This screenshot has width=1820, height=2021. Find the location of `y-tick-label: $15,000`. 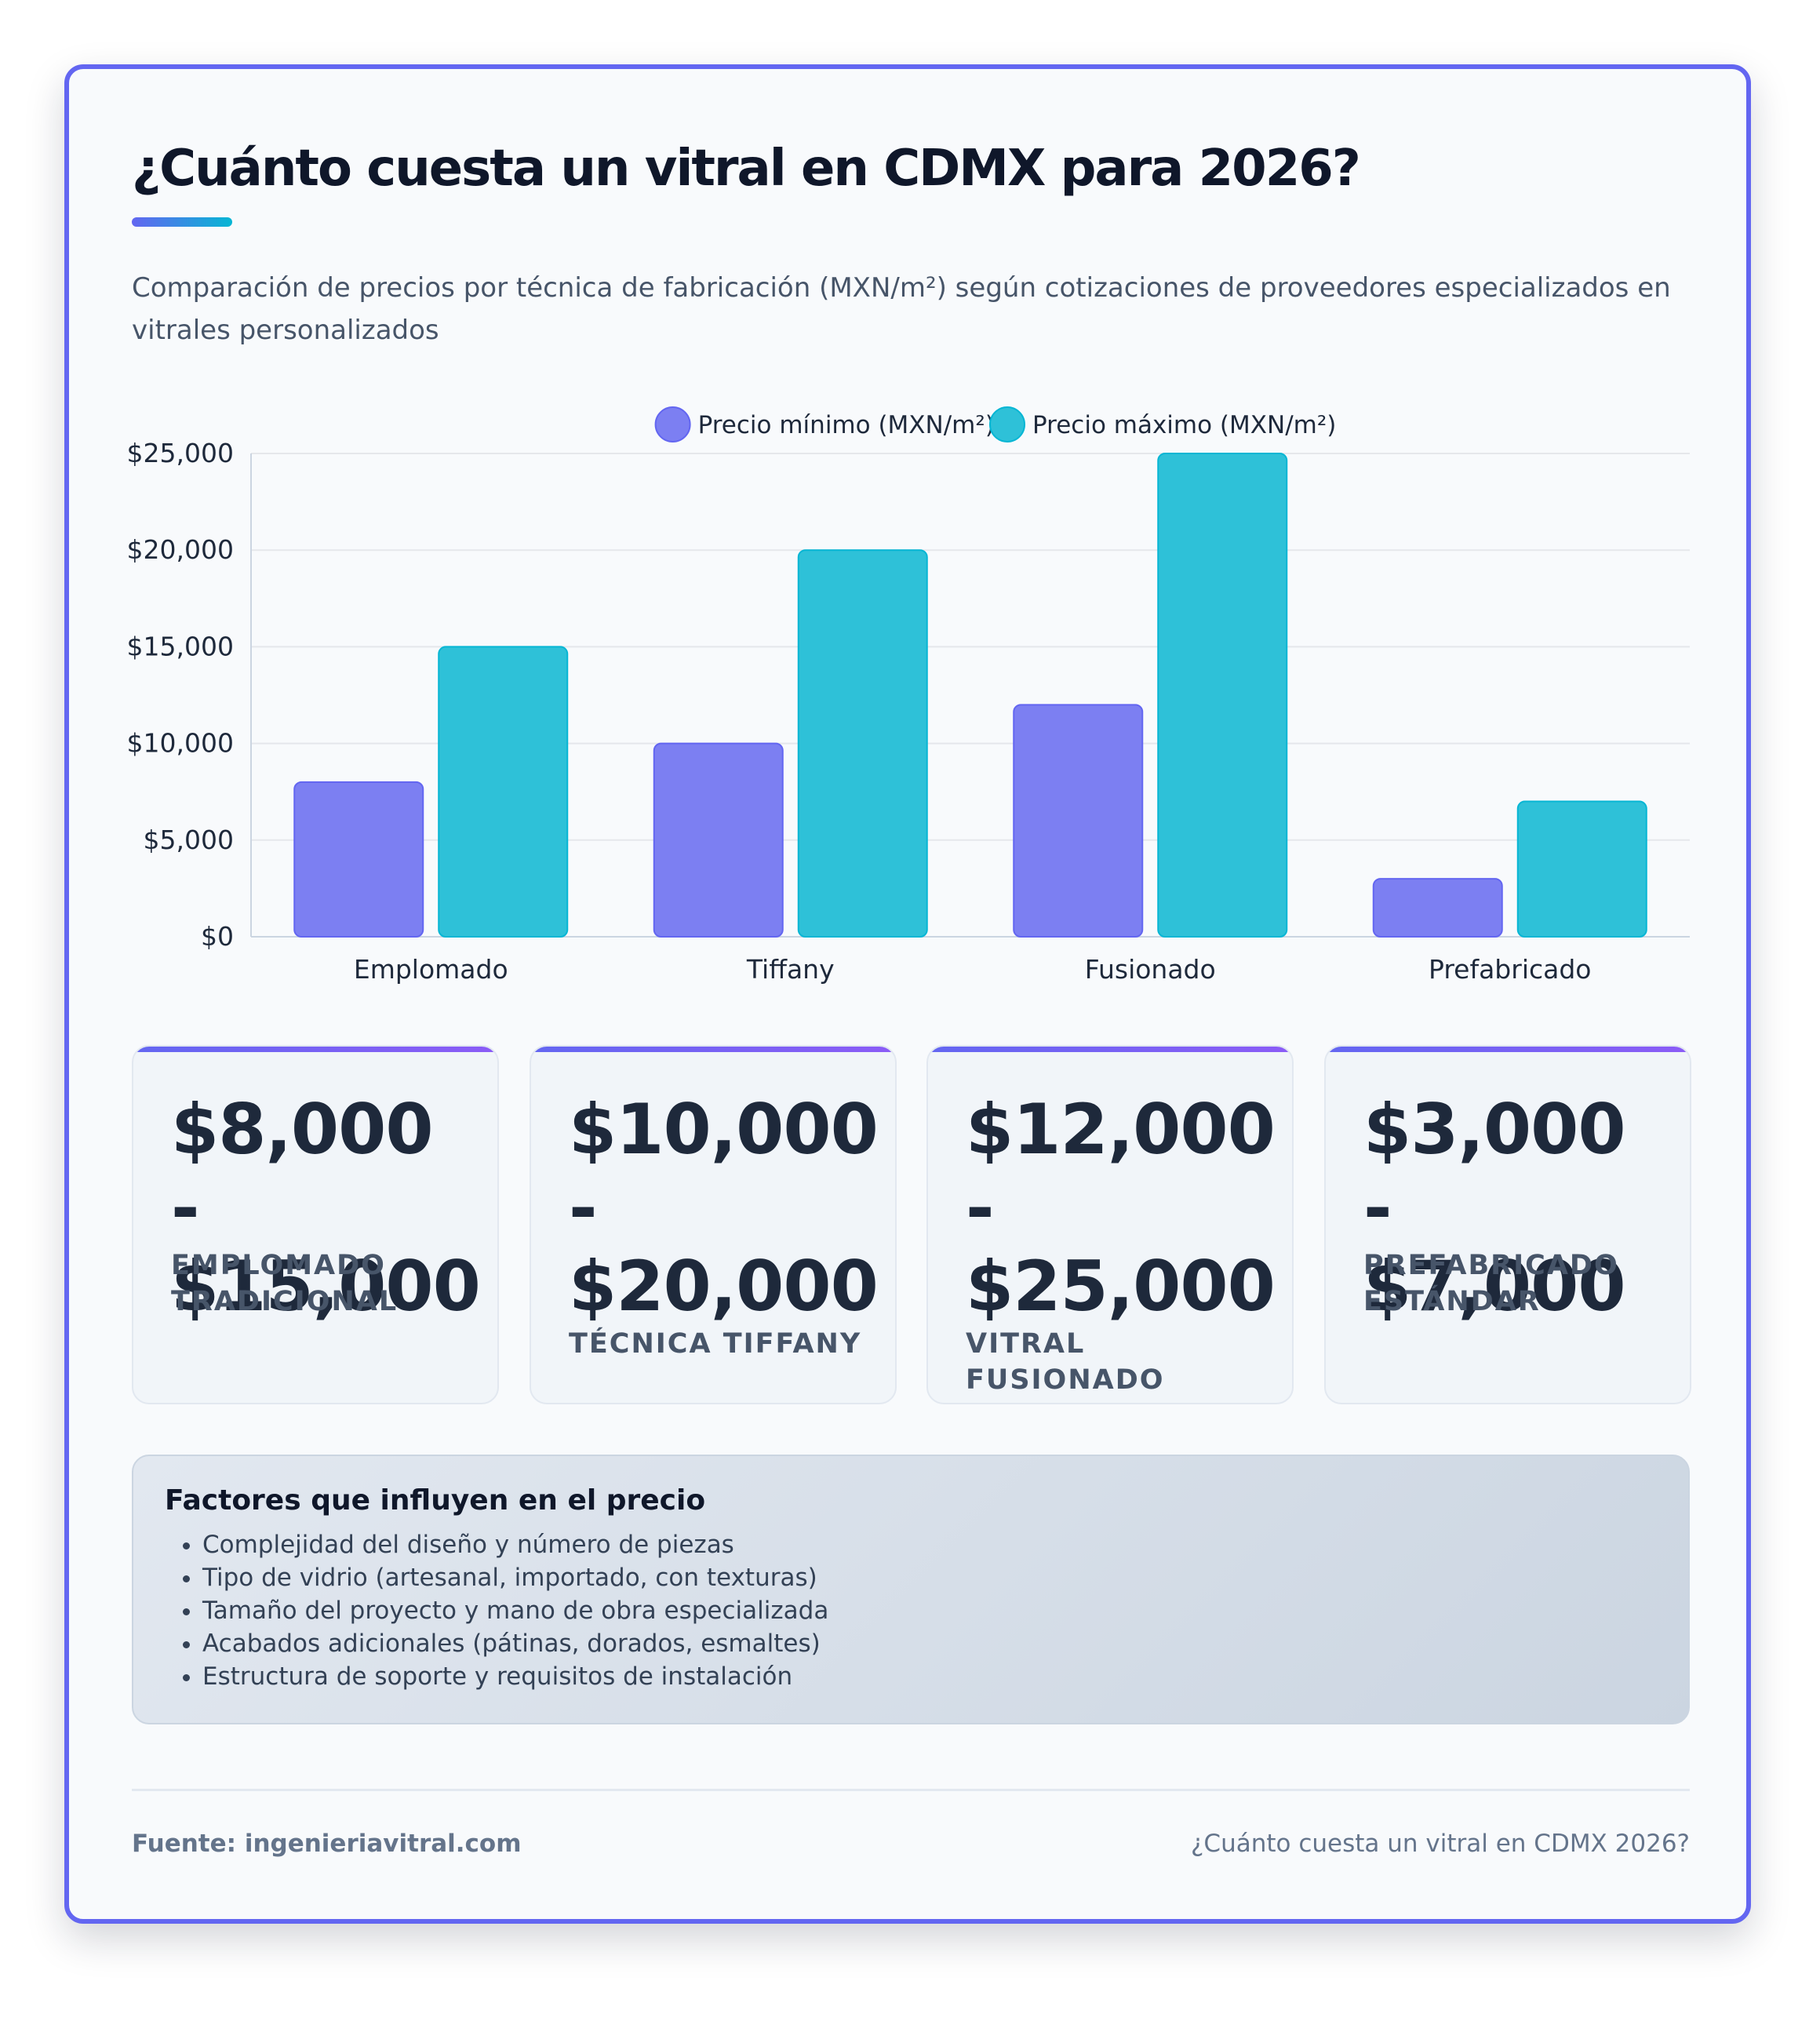

y-tick-label: $15,000 is located at coordinates (180, 646).